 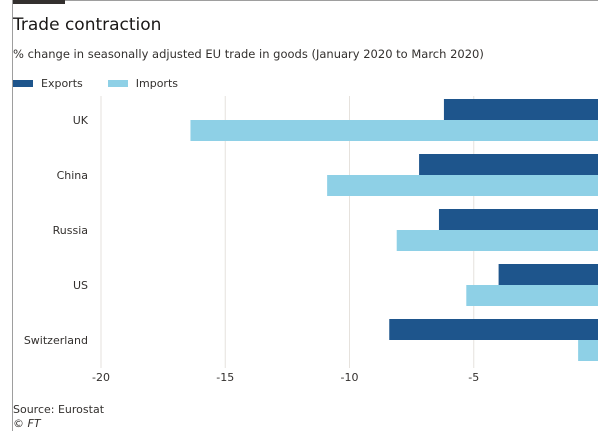 What do you see at coordinates (27, 423) in the screenshot?
I see `ft-credit: © FT` at bounding box center [27, 423].